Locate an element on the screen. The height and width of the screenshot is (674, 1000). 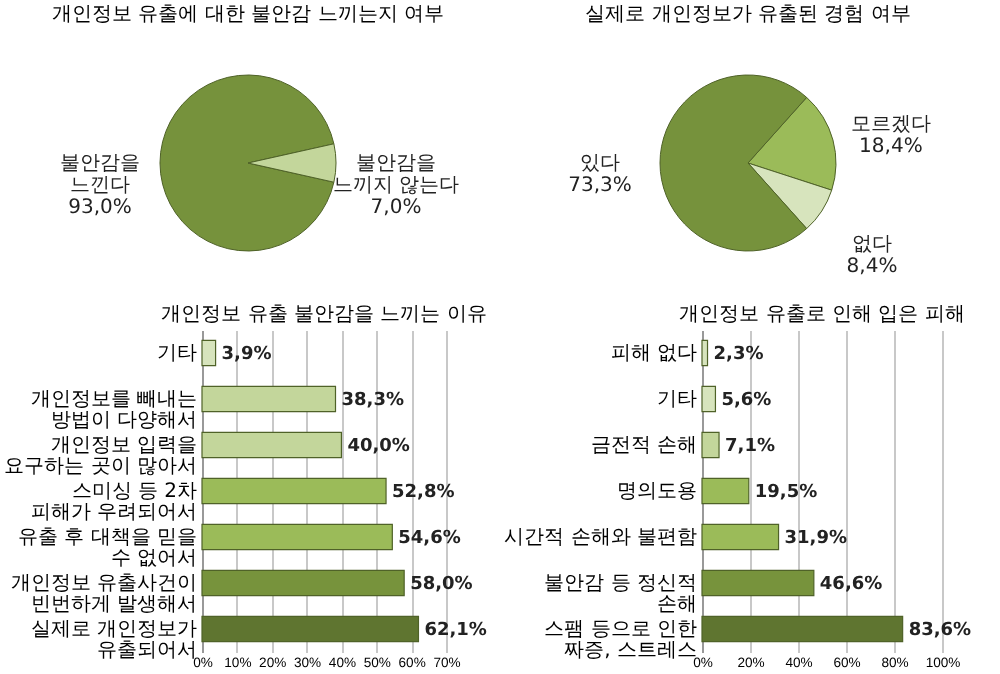
y-tick-label: 금전적 손해 is located at coordinates (643, 446).